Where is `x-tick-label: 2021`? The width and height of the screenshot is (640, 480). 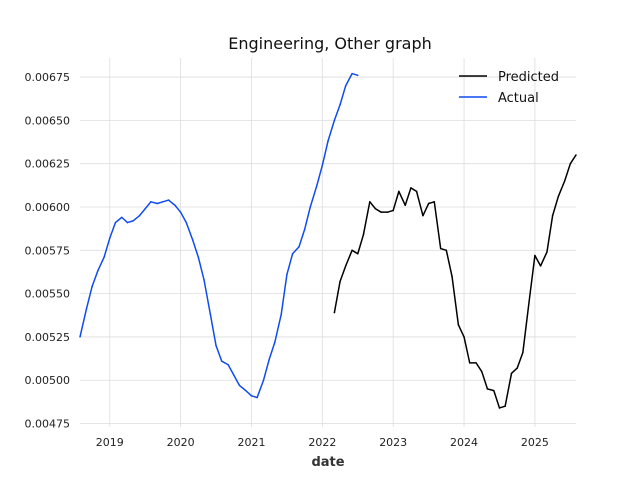 x-tick-label: 2021 is located at coordinates (251, 442).